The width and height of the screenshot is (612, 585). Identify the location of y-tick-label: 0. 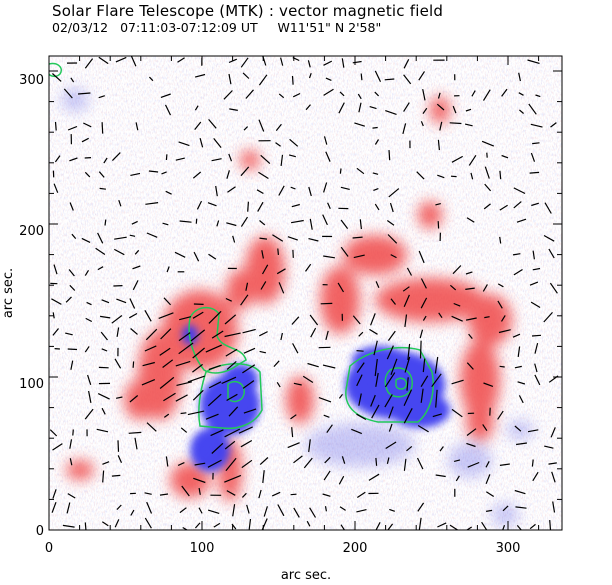
(40, 531).